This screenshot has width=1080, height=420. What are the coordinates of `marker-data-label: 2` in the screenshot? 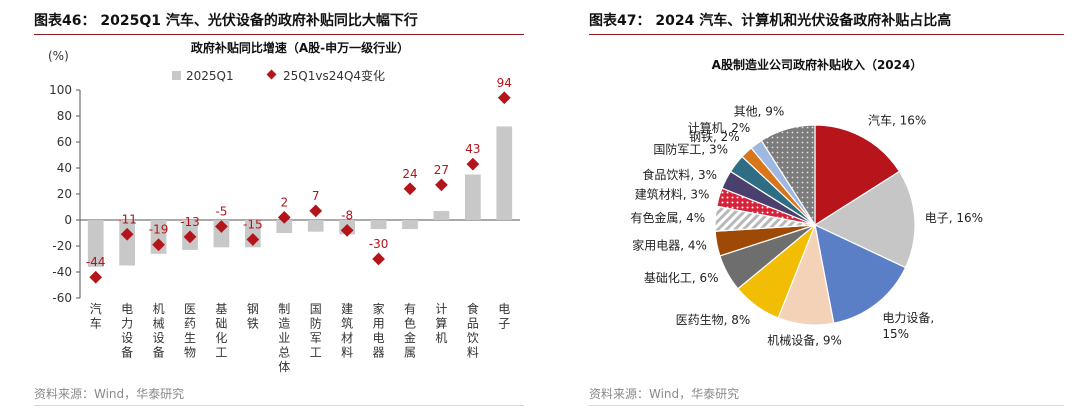 It's located at (284, 202).